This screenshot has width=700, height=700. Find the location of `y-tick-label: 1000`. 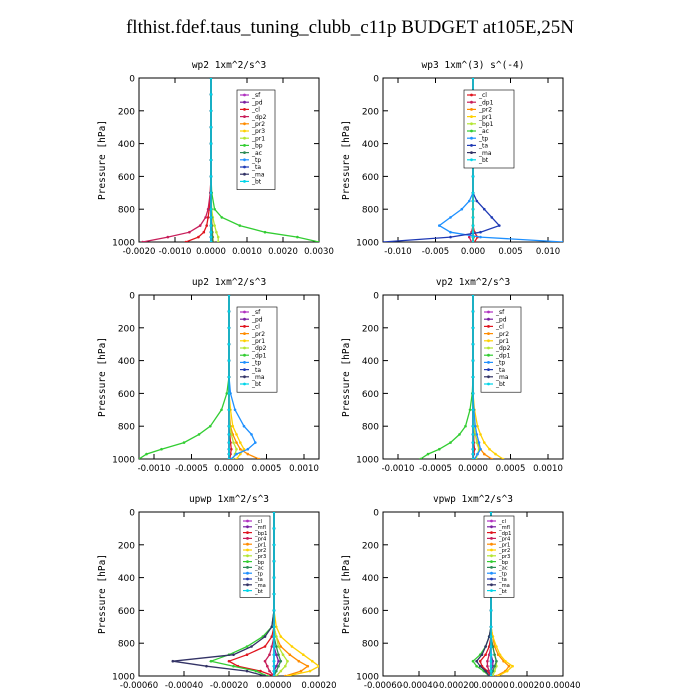

y-tick-label: 1000 is located at coordinates (123, 461).